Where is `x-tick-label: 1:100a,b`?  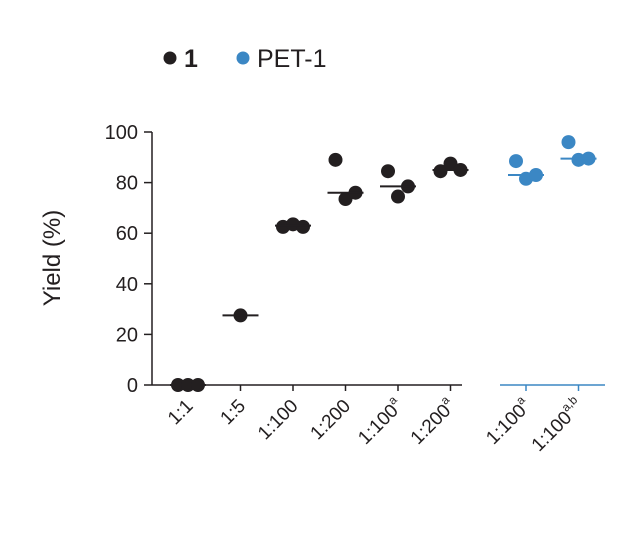 x-tick-label: 1:100a,b is located at coordinates (556, 424).